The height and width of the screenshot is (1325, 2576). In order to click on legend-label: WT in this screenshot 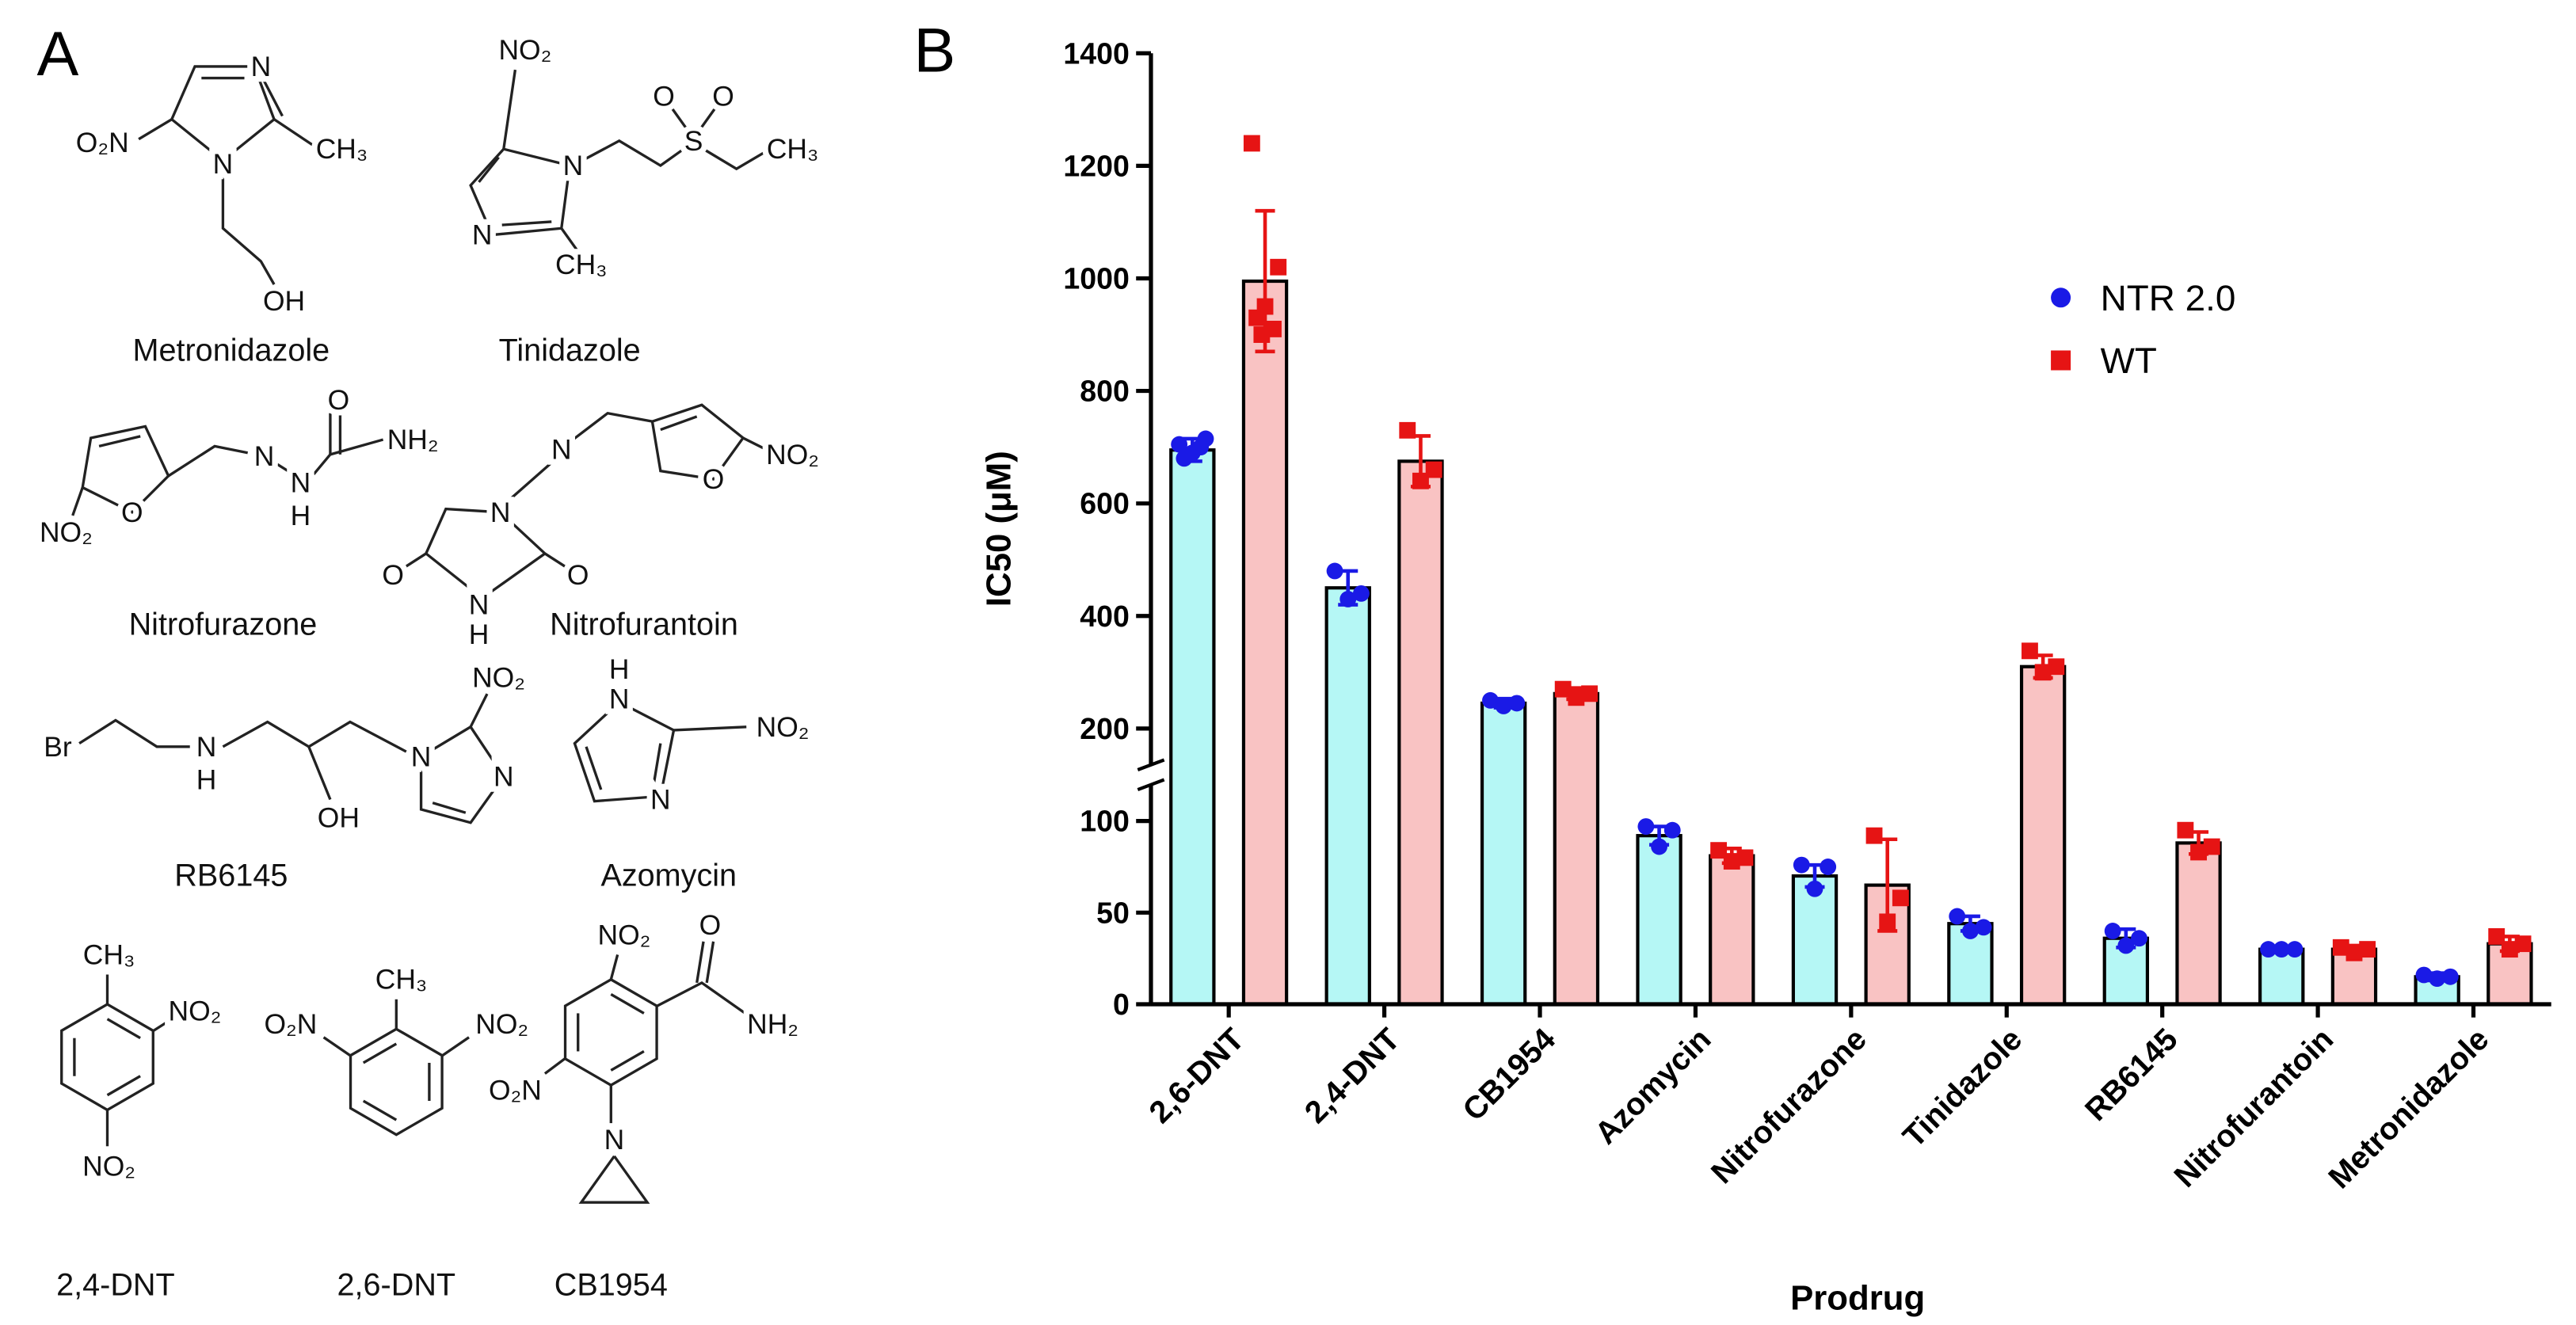, I will do `click(2129, 360)`.